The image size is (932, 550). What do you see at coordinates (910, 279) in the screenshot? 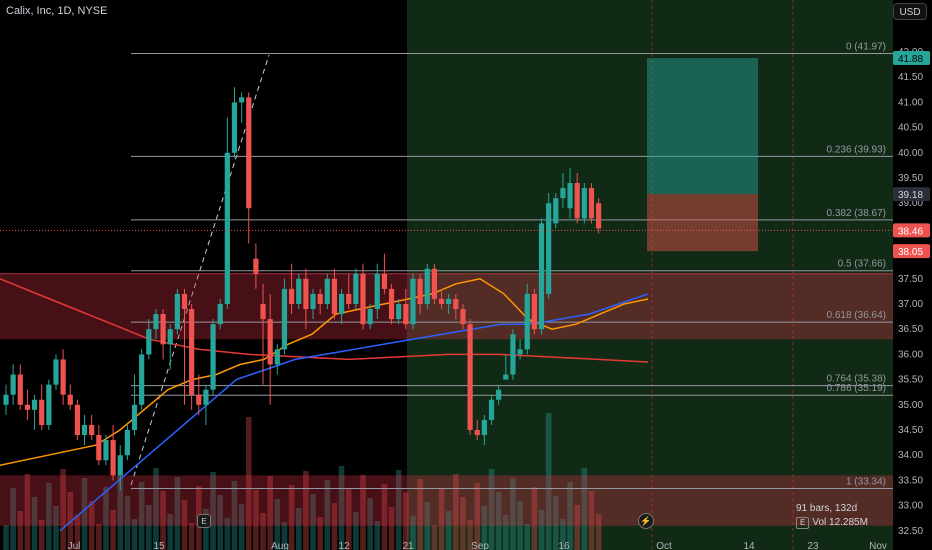
I see `price-tick: 37.50` at bounding box center [910, 279].